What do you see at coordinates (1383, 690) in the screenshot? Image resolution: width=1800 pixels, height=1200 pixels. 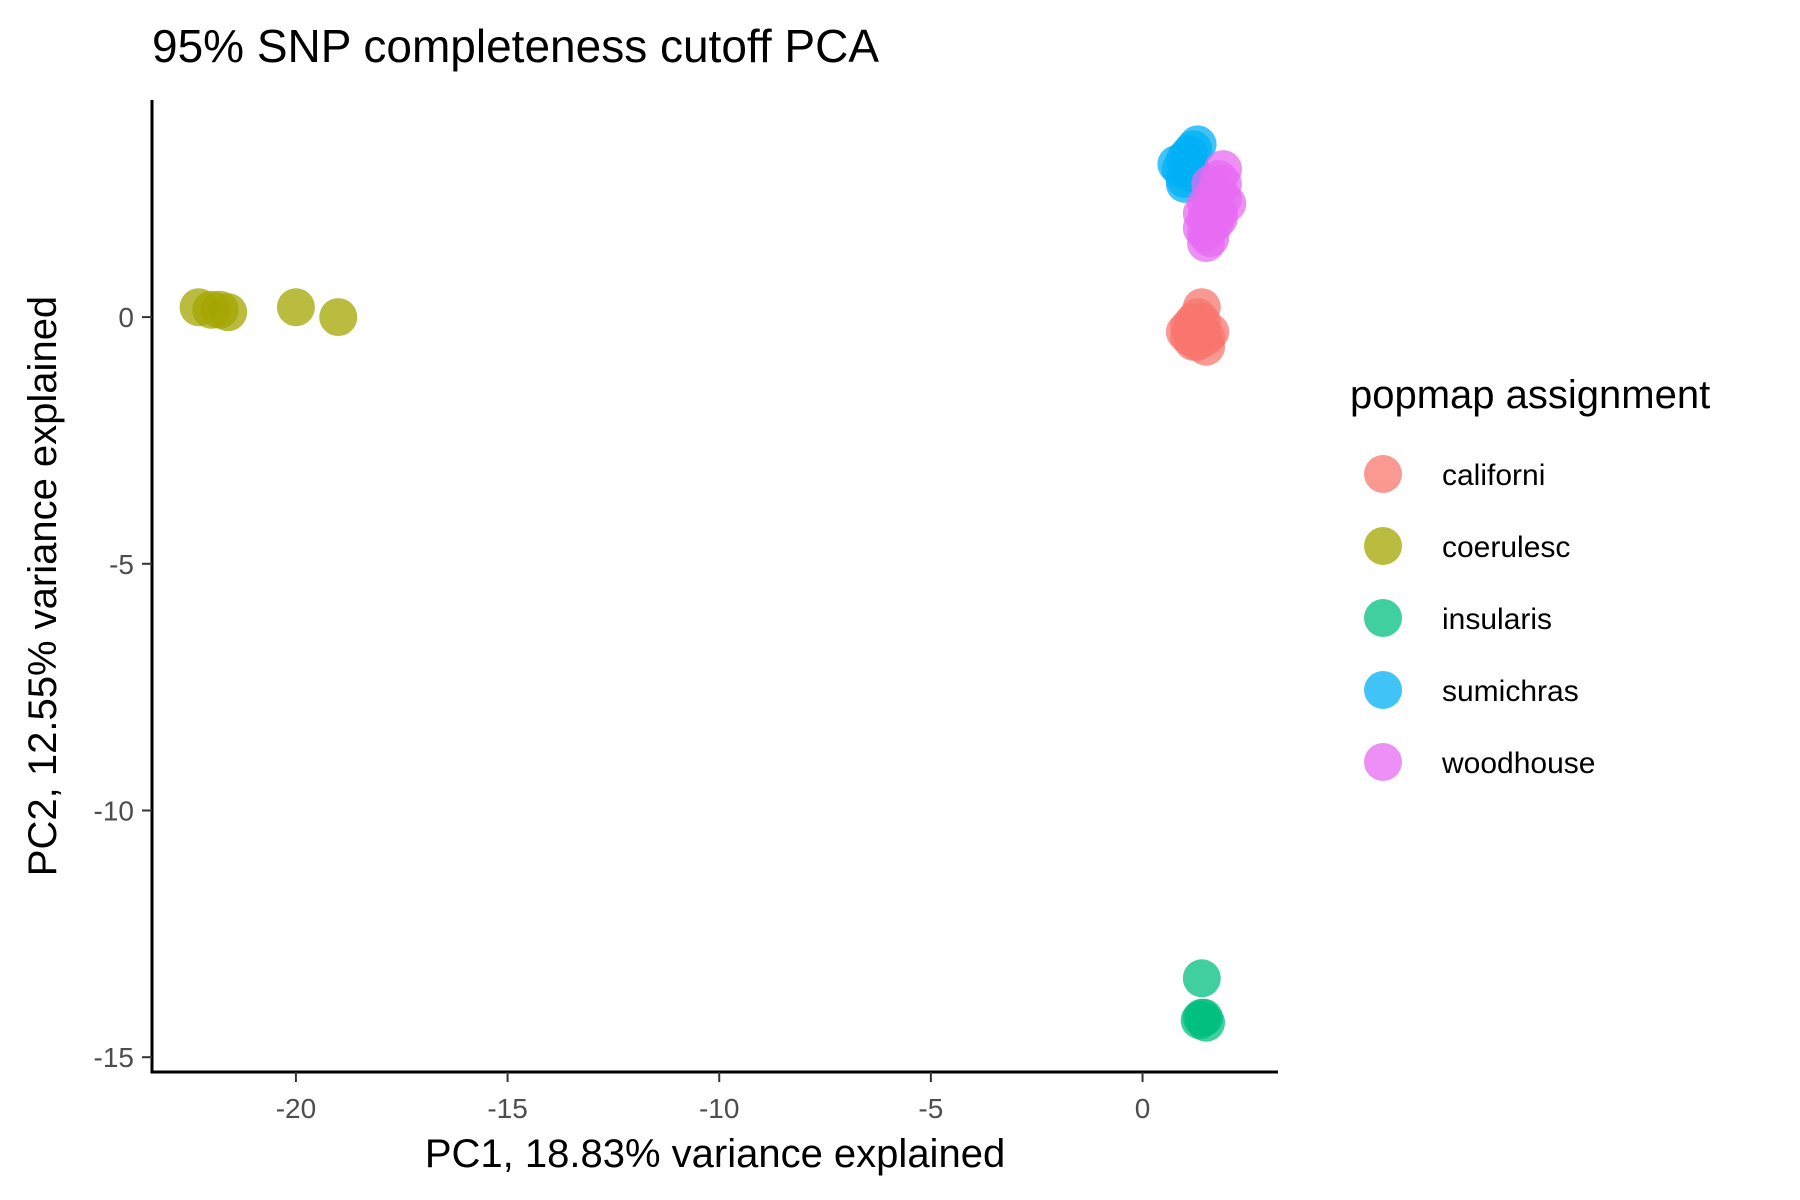 I see `legend-key-sumichras` at bounding box center [1383, 690].